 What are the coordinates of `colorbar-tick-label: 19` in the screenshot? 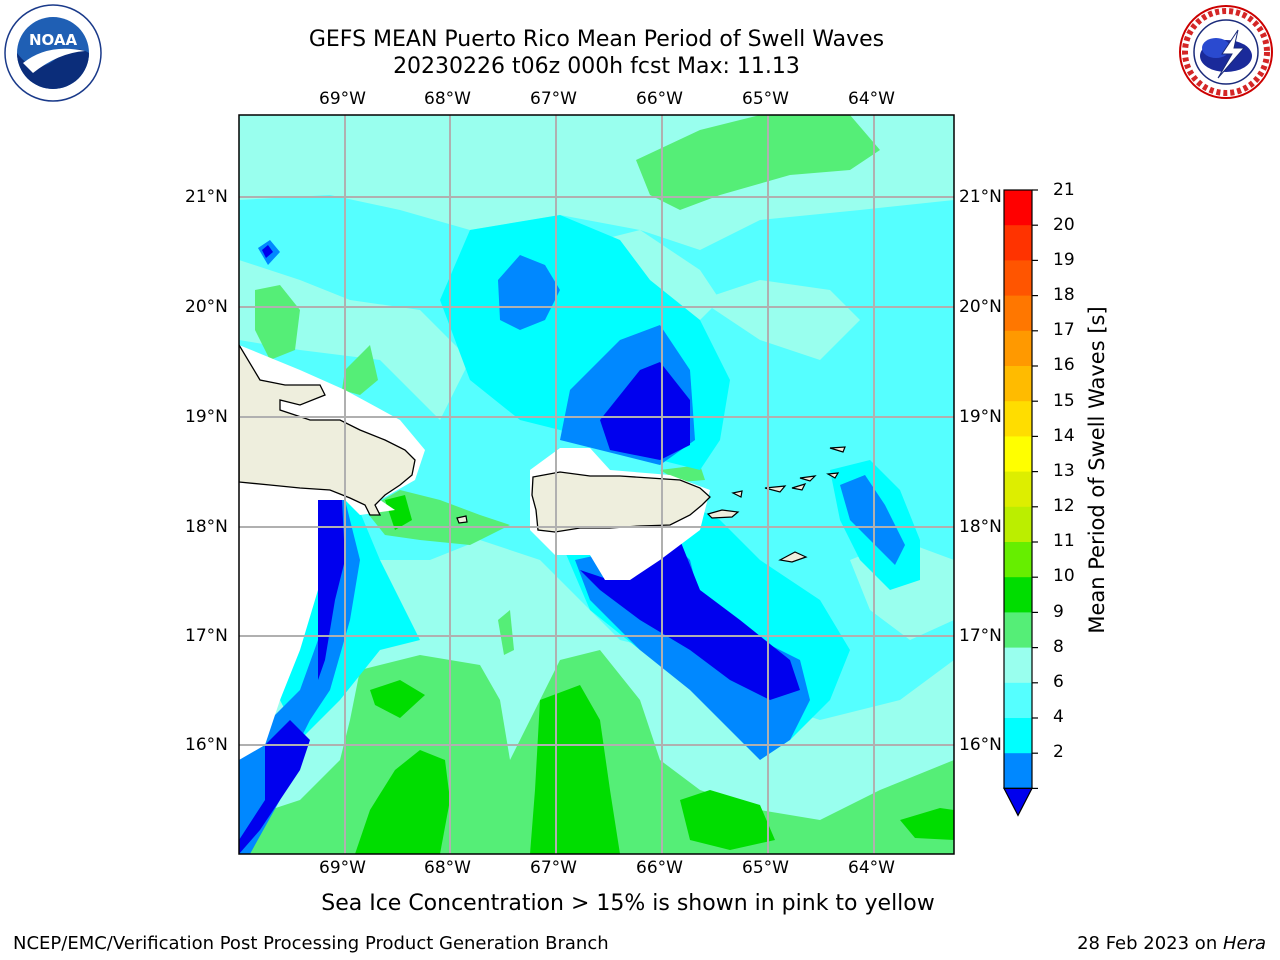 It's located at (1064, 260).